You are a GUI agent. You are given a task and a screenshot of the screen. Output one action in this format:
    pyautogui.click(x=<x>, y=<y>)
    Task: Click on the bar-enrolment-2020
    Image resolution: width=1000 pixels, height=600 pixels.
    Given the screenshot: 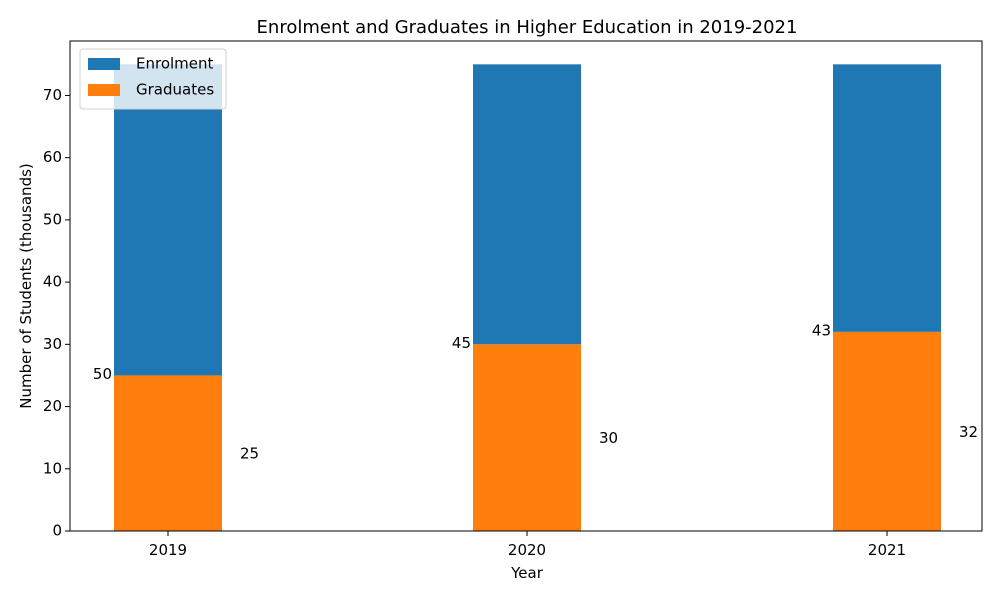 What is the action you would take?
    pyautogui.click(x=527, y=204)
    